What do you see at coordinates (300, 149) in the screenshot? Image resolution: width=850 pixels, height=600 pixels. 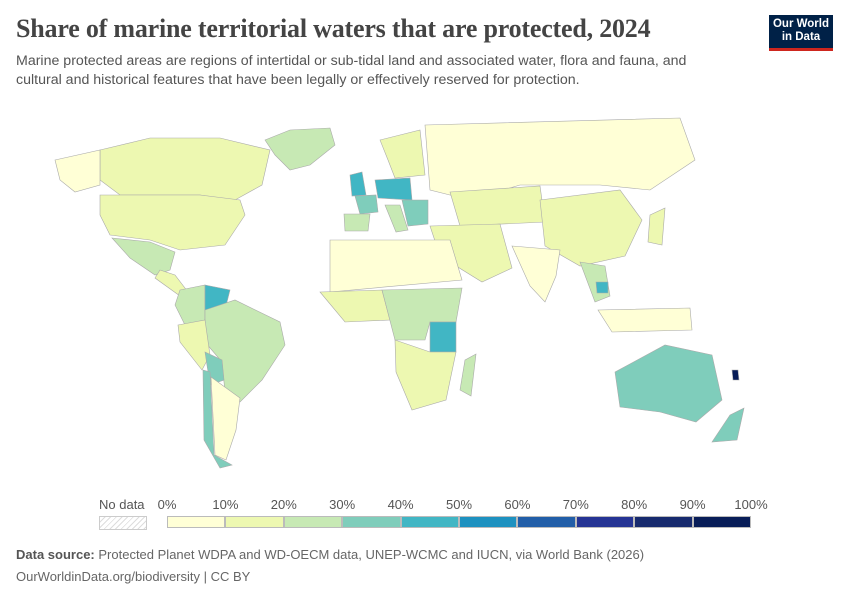 I see `country-greenland` at bounding box center [300, 149].